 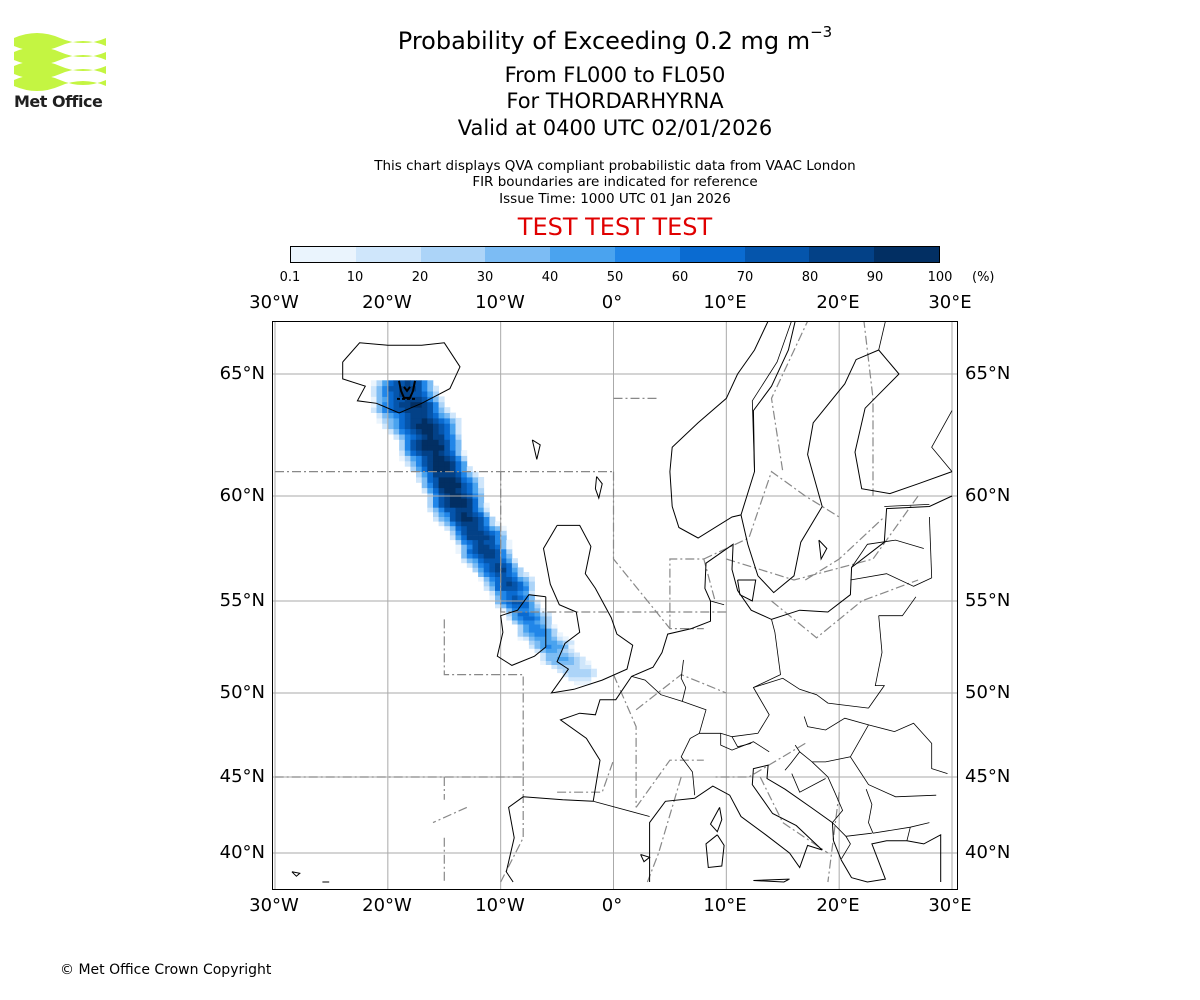 I want to click on lon-label-bottom: 30°W, so click(x=274, y=905).